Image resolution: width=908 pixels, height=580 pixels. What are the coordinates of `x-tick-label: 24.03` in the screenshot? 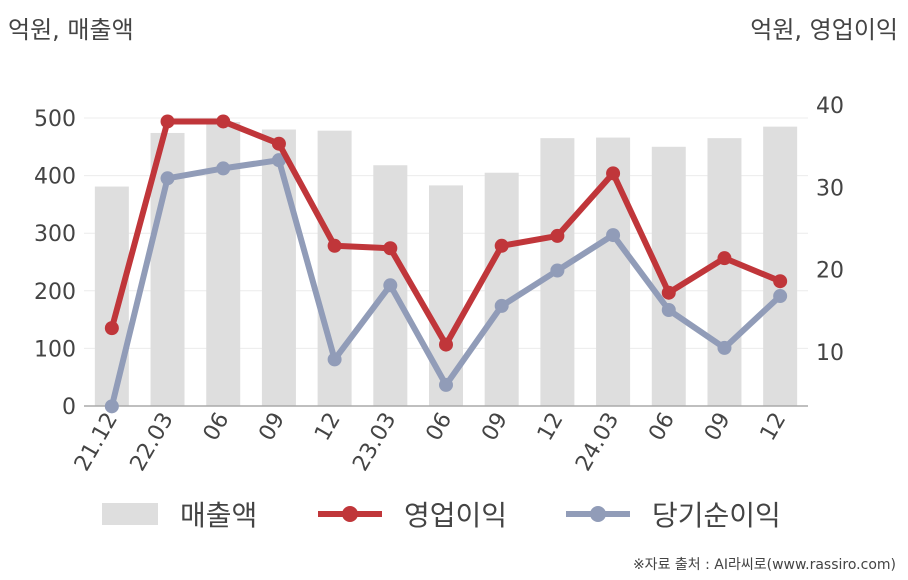 It's located at (597, 442).